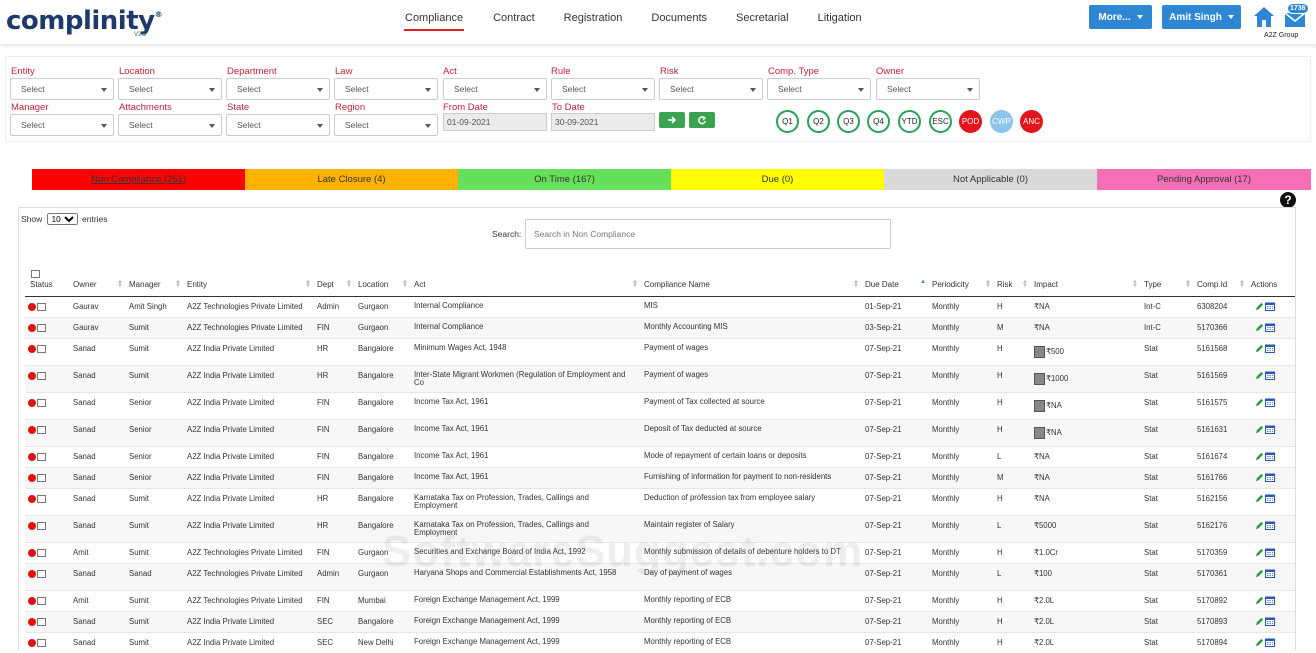 The width and height of the screenshot is (1316, 653). Describe the element at coordinates (434, 21) in the screenshot. I see `nav-compliance: Compliance` at that location.